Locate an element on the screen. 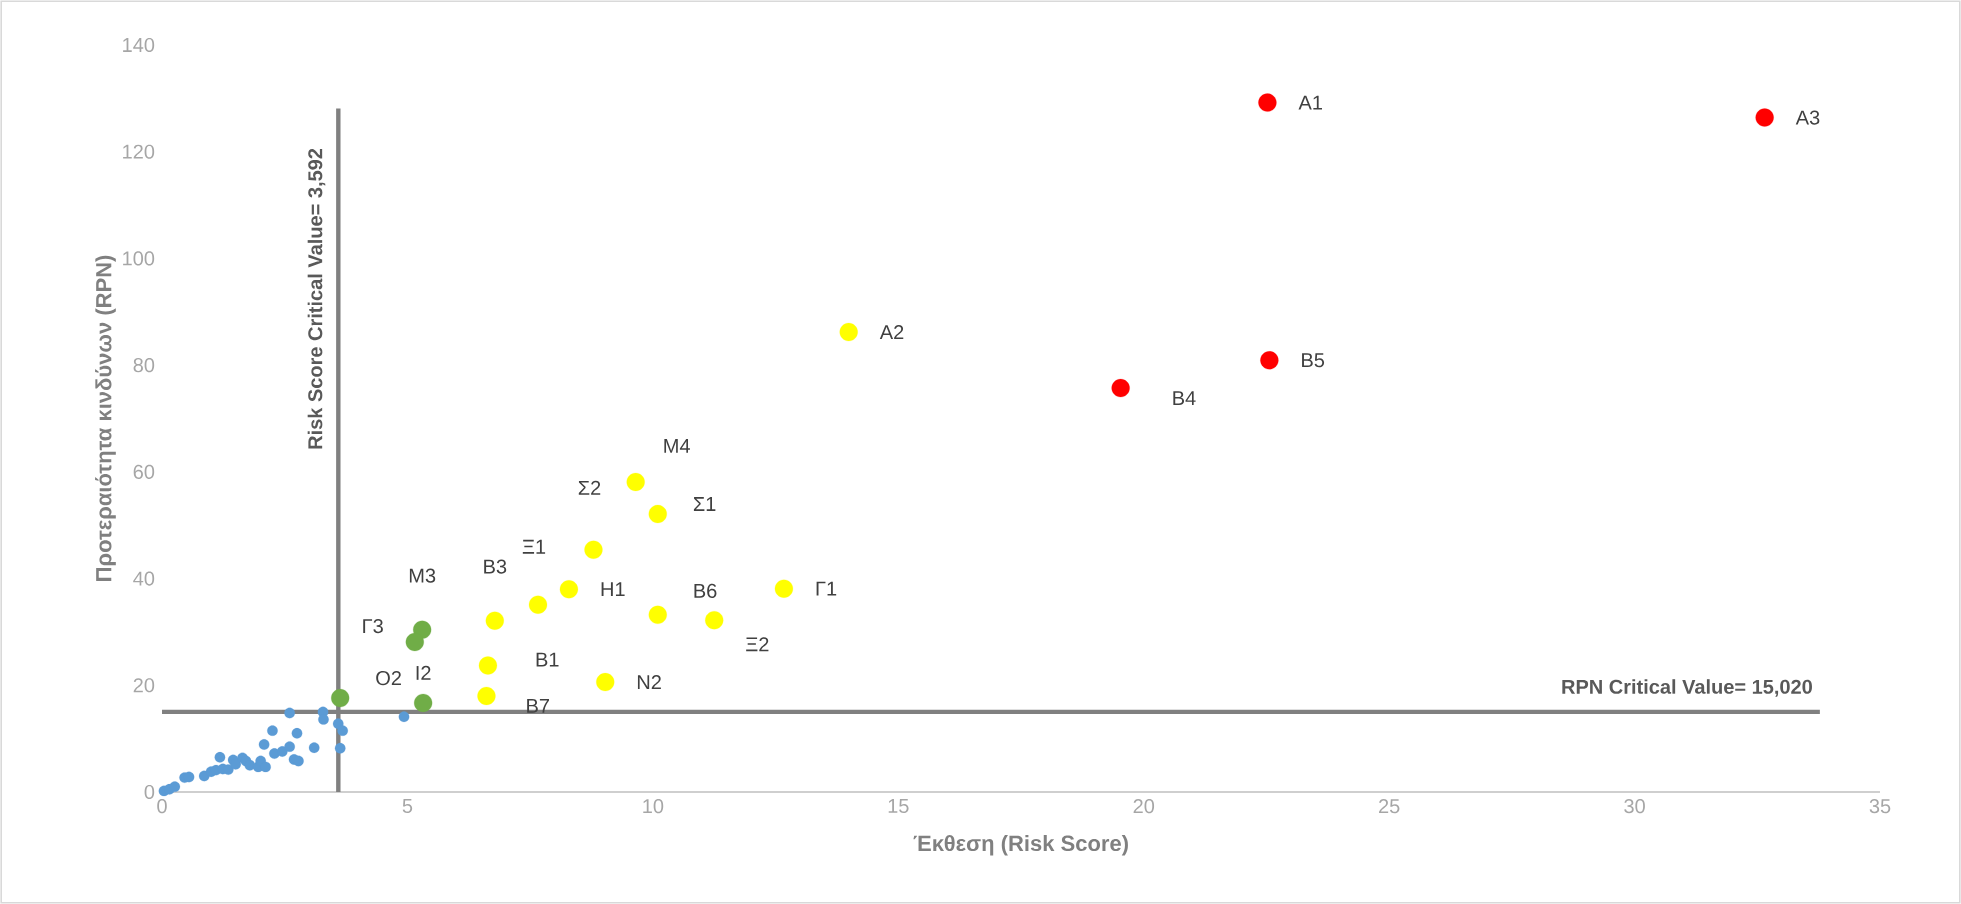 The image size is (1961, 904). x-tick-label: 10 is located at coordinates (653, 806).